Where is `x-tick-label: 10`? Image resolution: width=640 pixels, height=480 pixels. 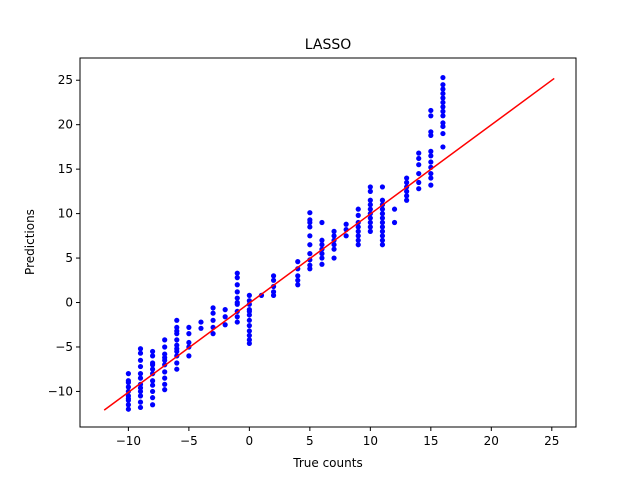
x-tick-label: 10 is located at coordinates (370, 441).